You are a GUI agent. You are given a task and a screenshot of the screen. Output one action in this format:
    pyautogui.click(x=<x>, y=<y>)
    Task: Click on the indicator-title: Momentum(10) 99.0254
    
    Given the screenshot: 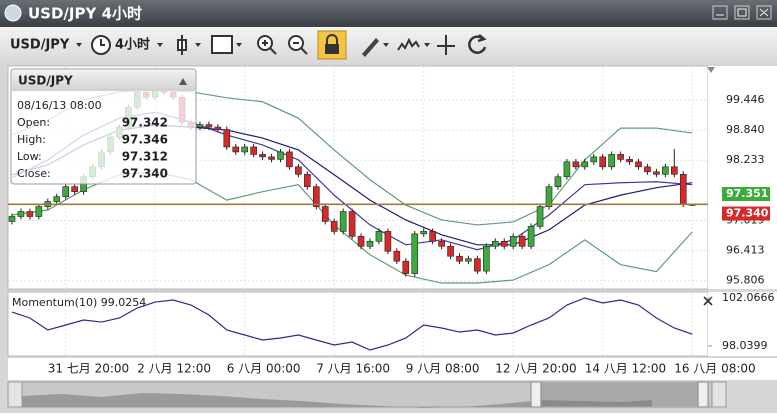 What is the action you would take?
    pyautogui.click(x=79, y=302)
    